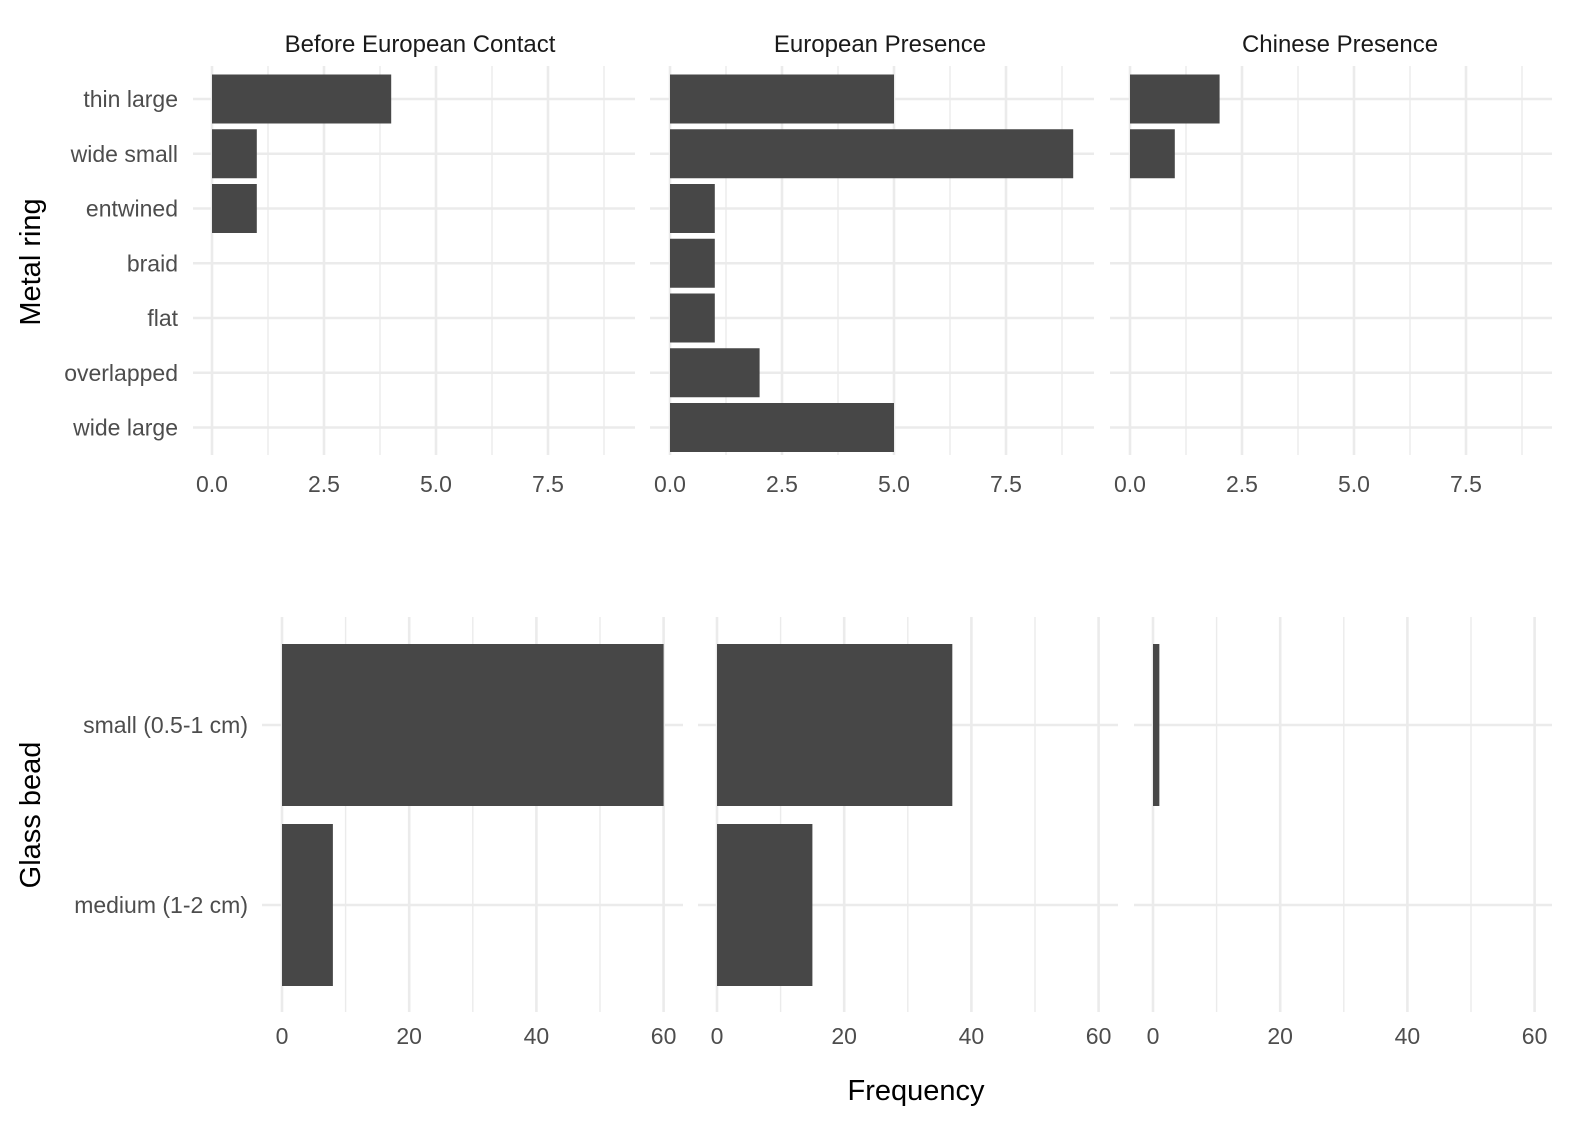 This screenshot has height=1127, width=1594. I want to click on y-tick-label-thin-large: thin large, so click(130, 99).